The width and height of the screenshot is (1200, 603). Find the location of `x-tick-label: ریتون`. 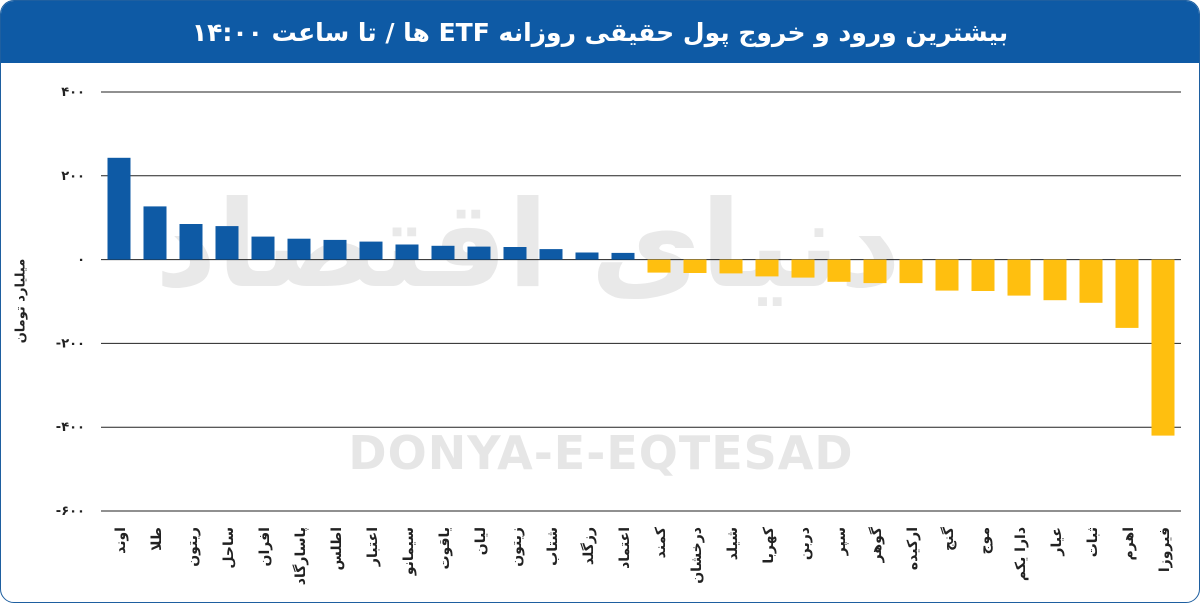

x-tick-label: ریتون is located at coordinates (193, 547).